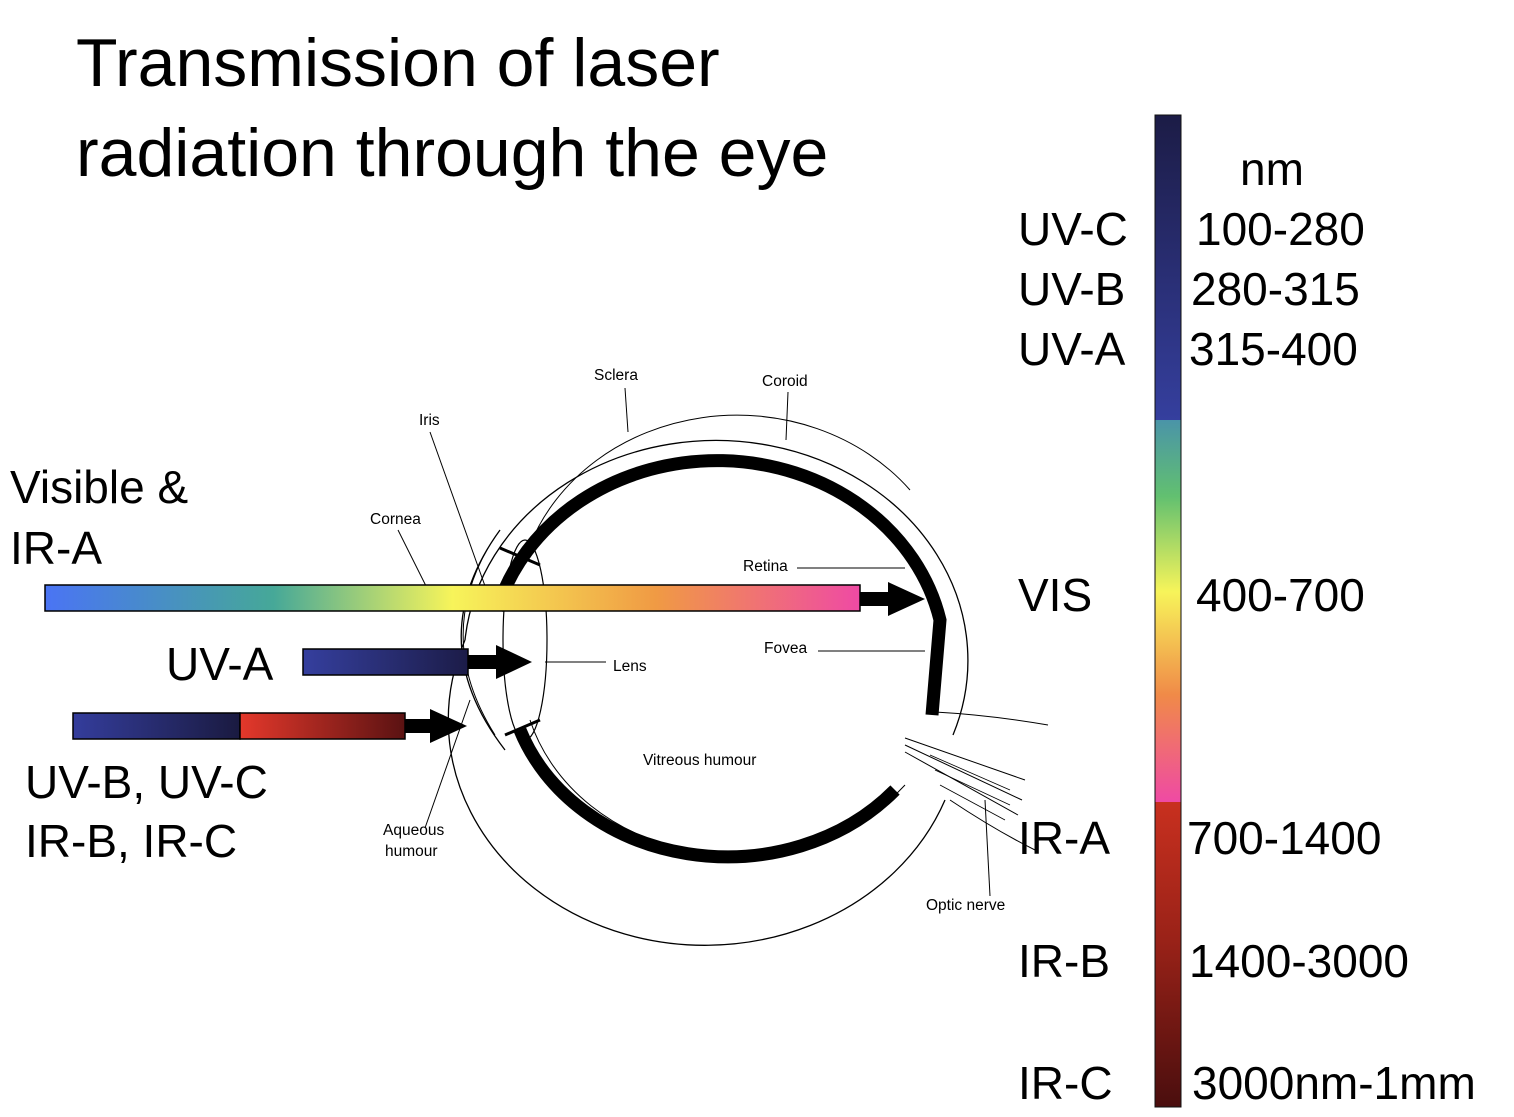 This screenshot has width=1514, height=1117. Describe the element at coordinates (452, 598) in the screenshot. I see `visible-ira-beam` at that location.